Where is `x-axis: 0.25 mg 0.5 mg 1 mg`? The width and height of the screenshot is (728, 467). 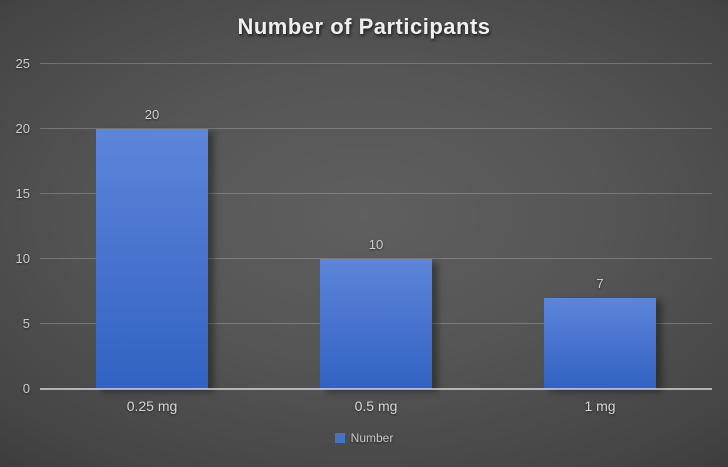
x-axis: 0.25 mg 0.5 mg 1 mg is located at coordinates (376, 406).